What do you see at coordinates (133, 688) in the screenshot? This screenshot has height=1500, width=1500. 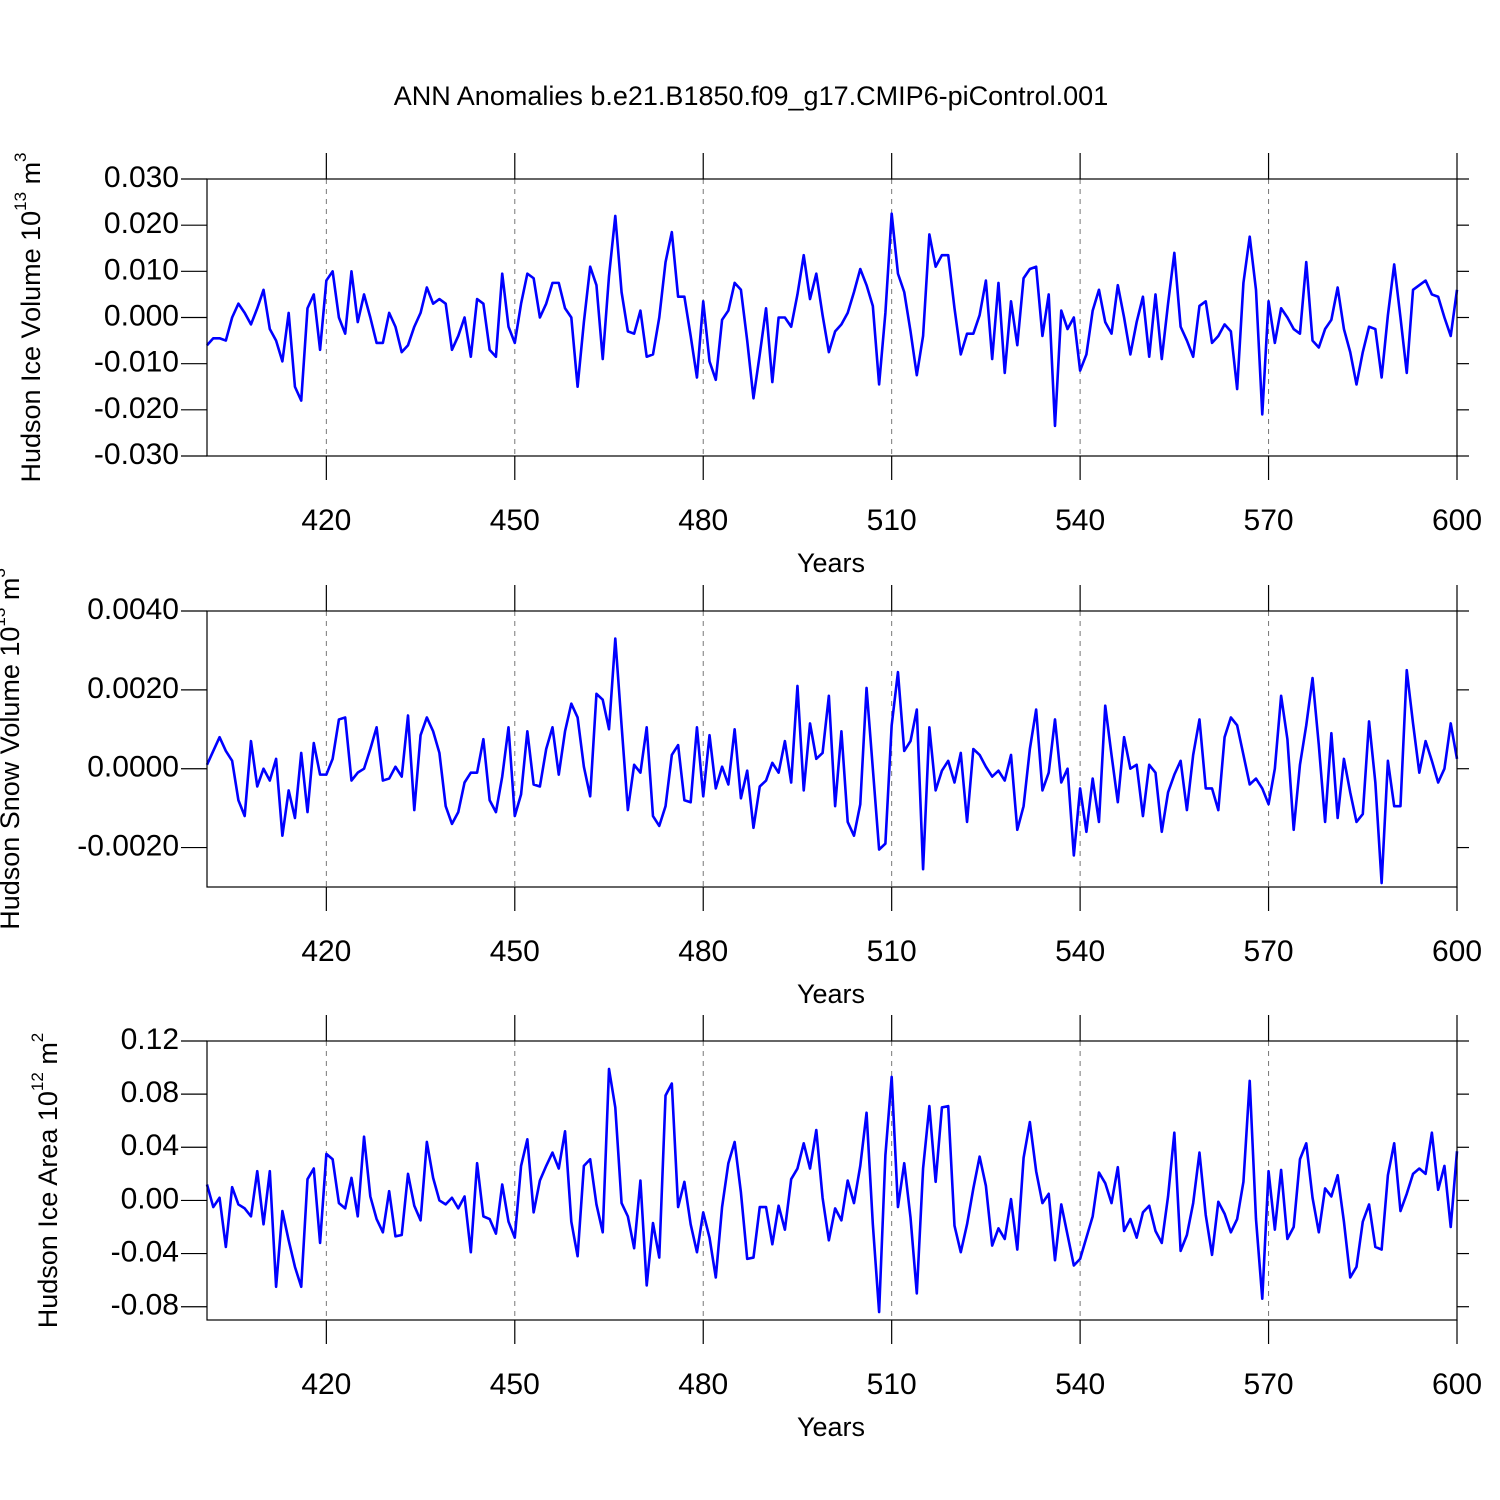 I see `y-tick-label: 0.0020` at bounding box center [133, 688].